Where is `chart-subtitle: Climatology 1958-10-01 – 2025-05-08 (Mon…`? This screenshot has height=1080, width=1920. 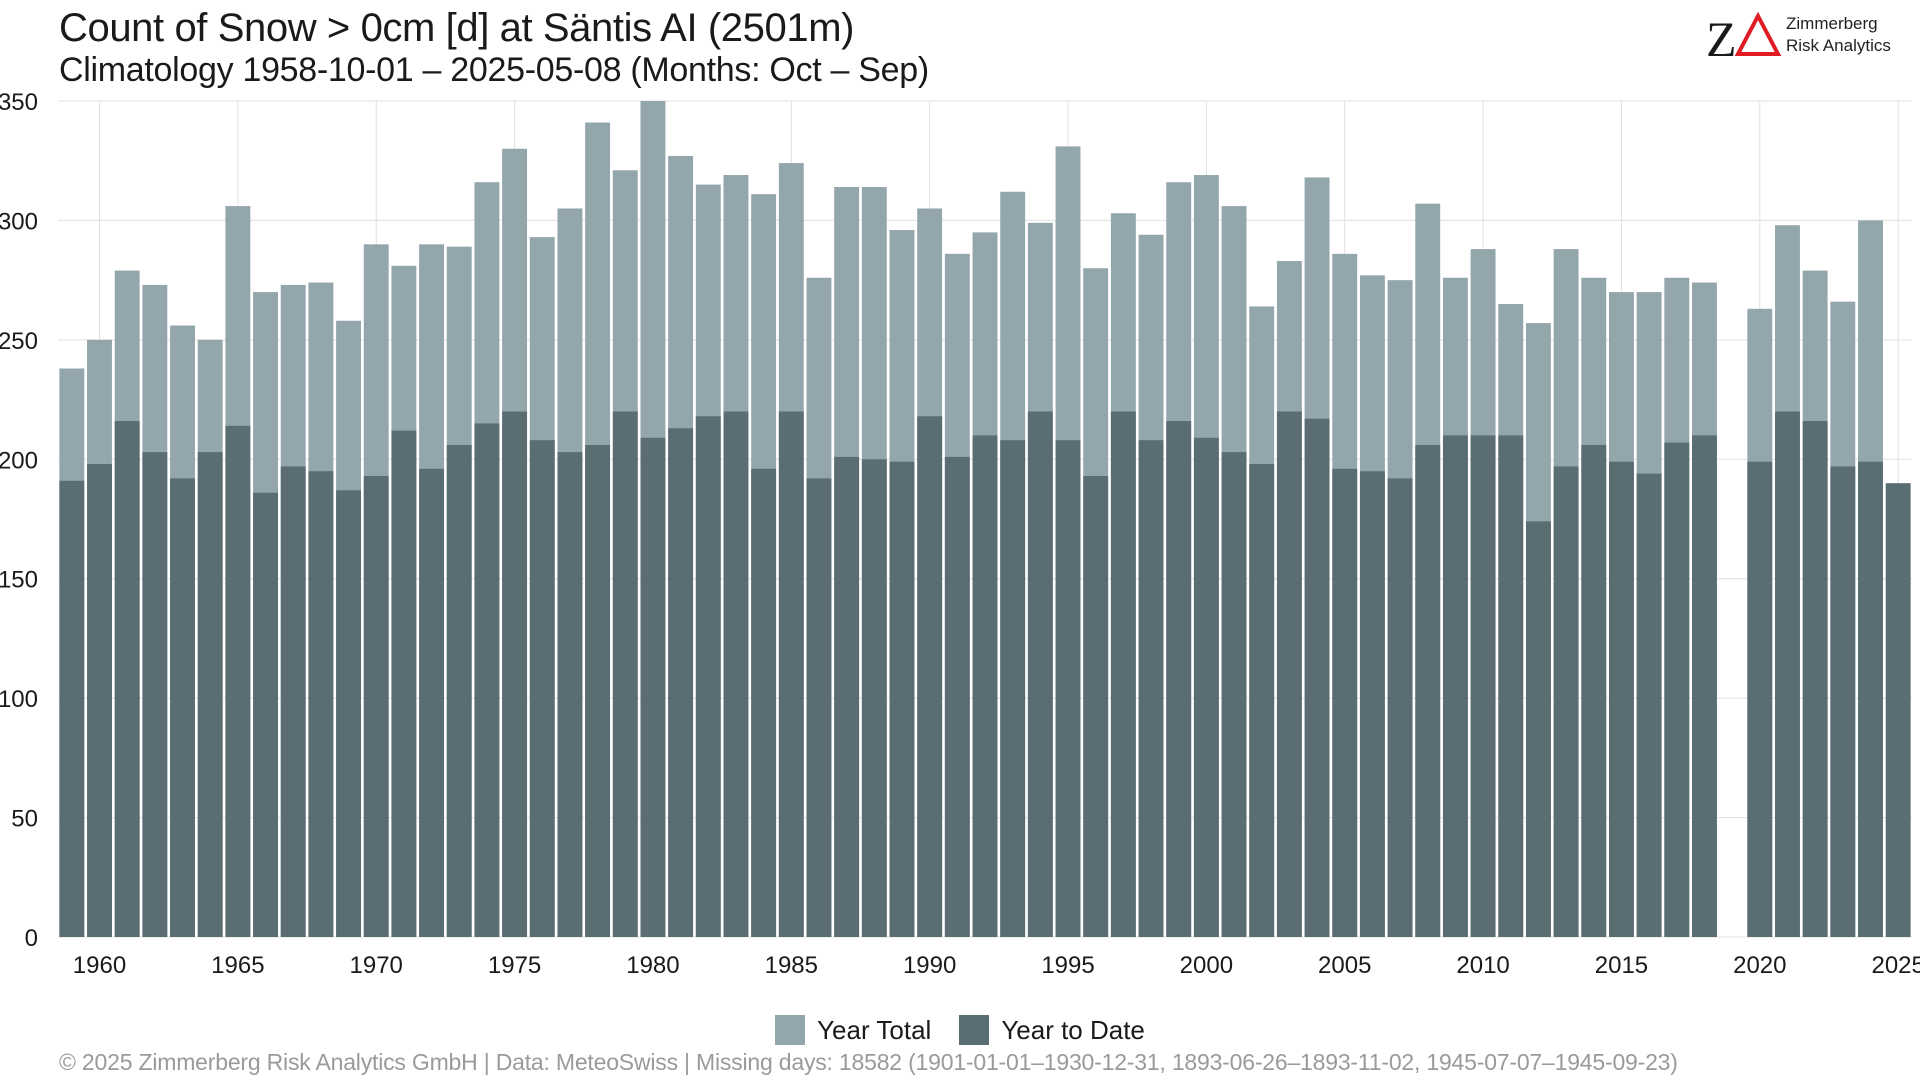 chart-subtitle: Climatology 1958-10-01 – 2025-05-08 (Mon… is located at coordinates (494, 70).